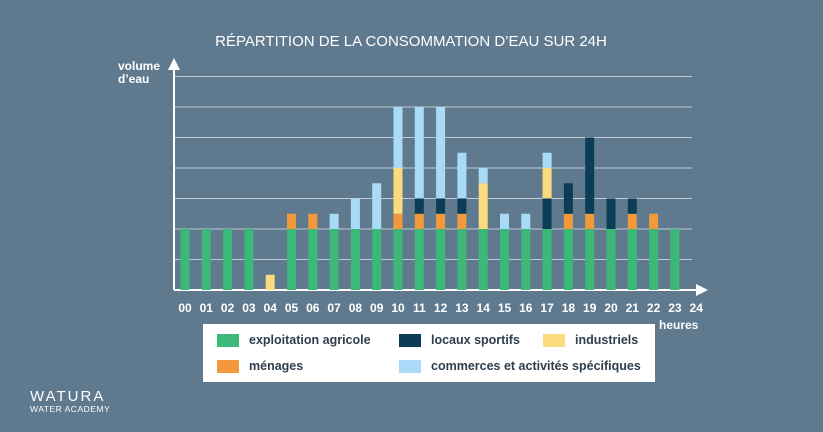 This screenshot has width=823, height=432. I want to click on y-axis-arrow, so click(174, 64).